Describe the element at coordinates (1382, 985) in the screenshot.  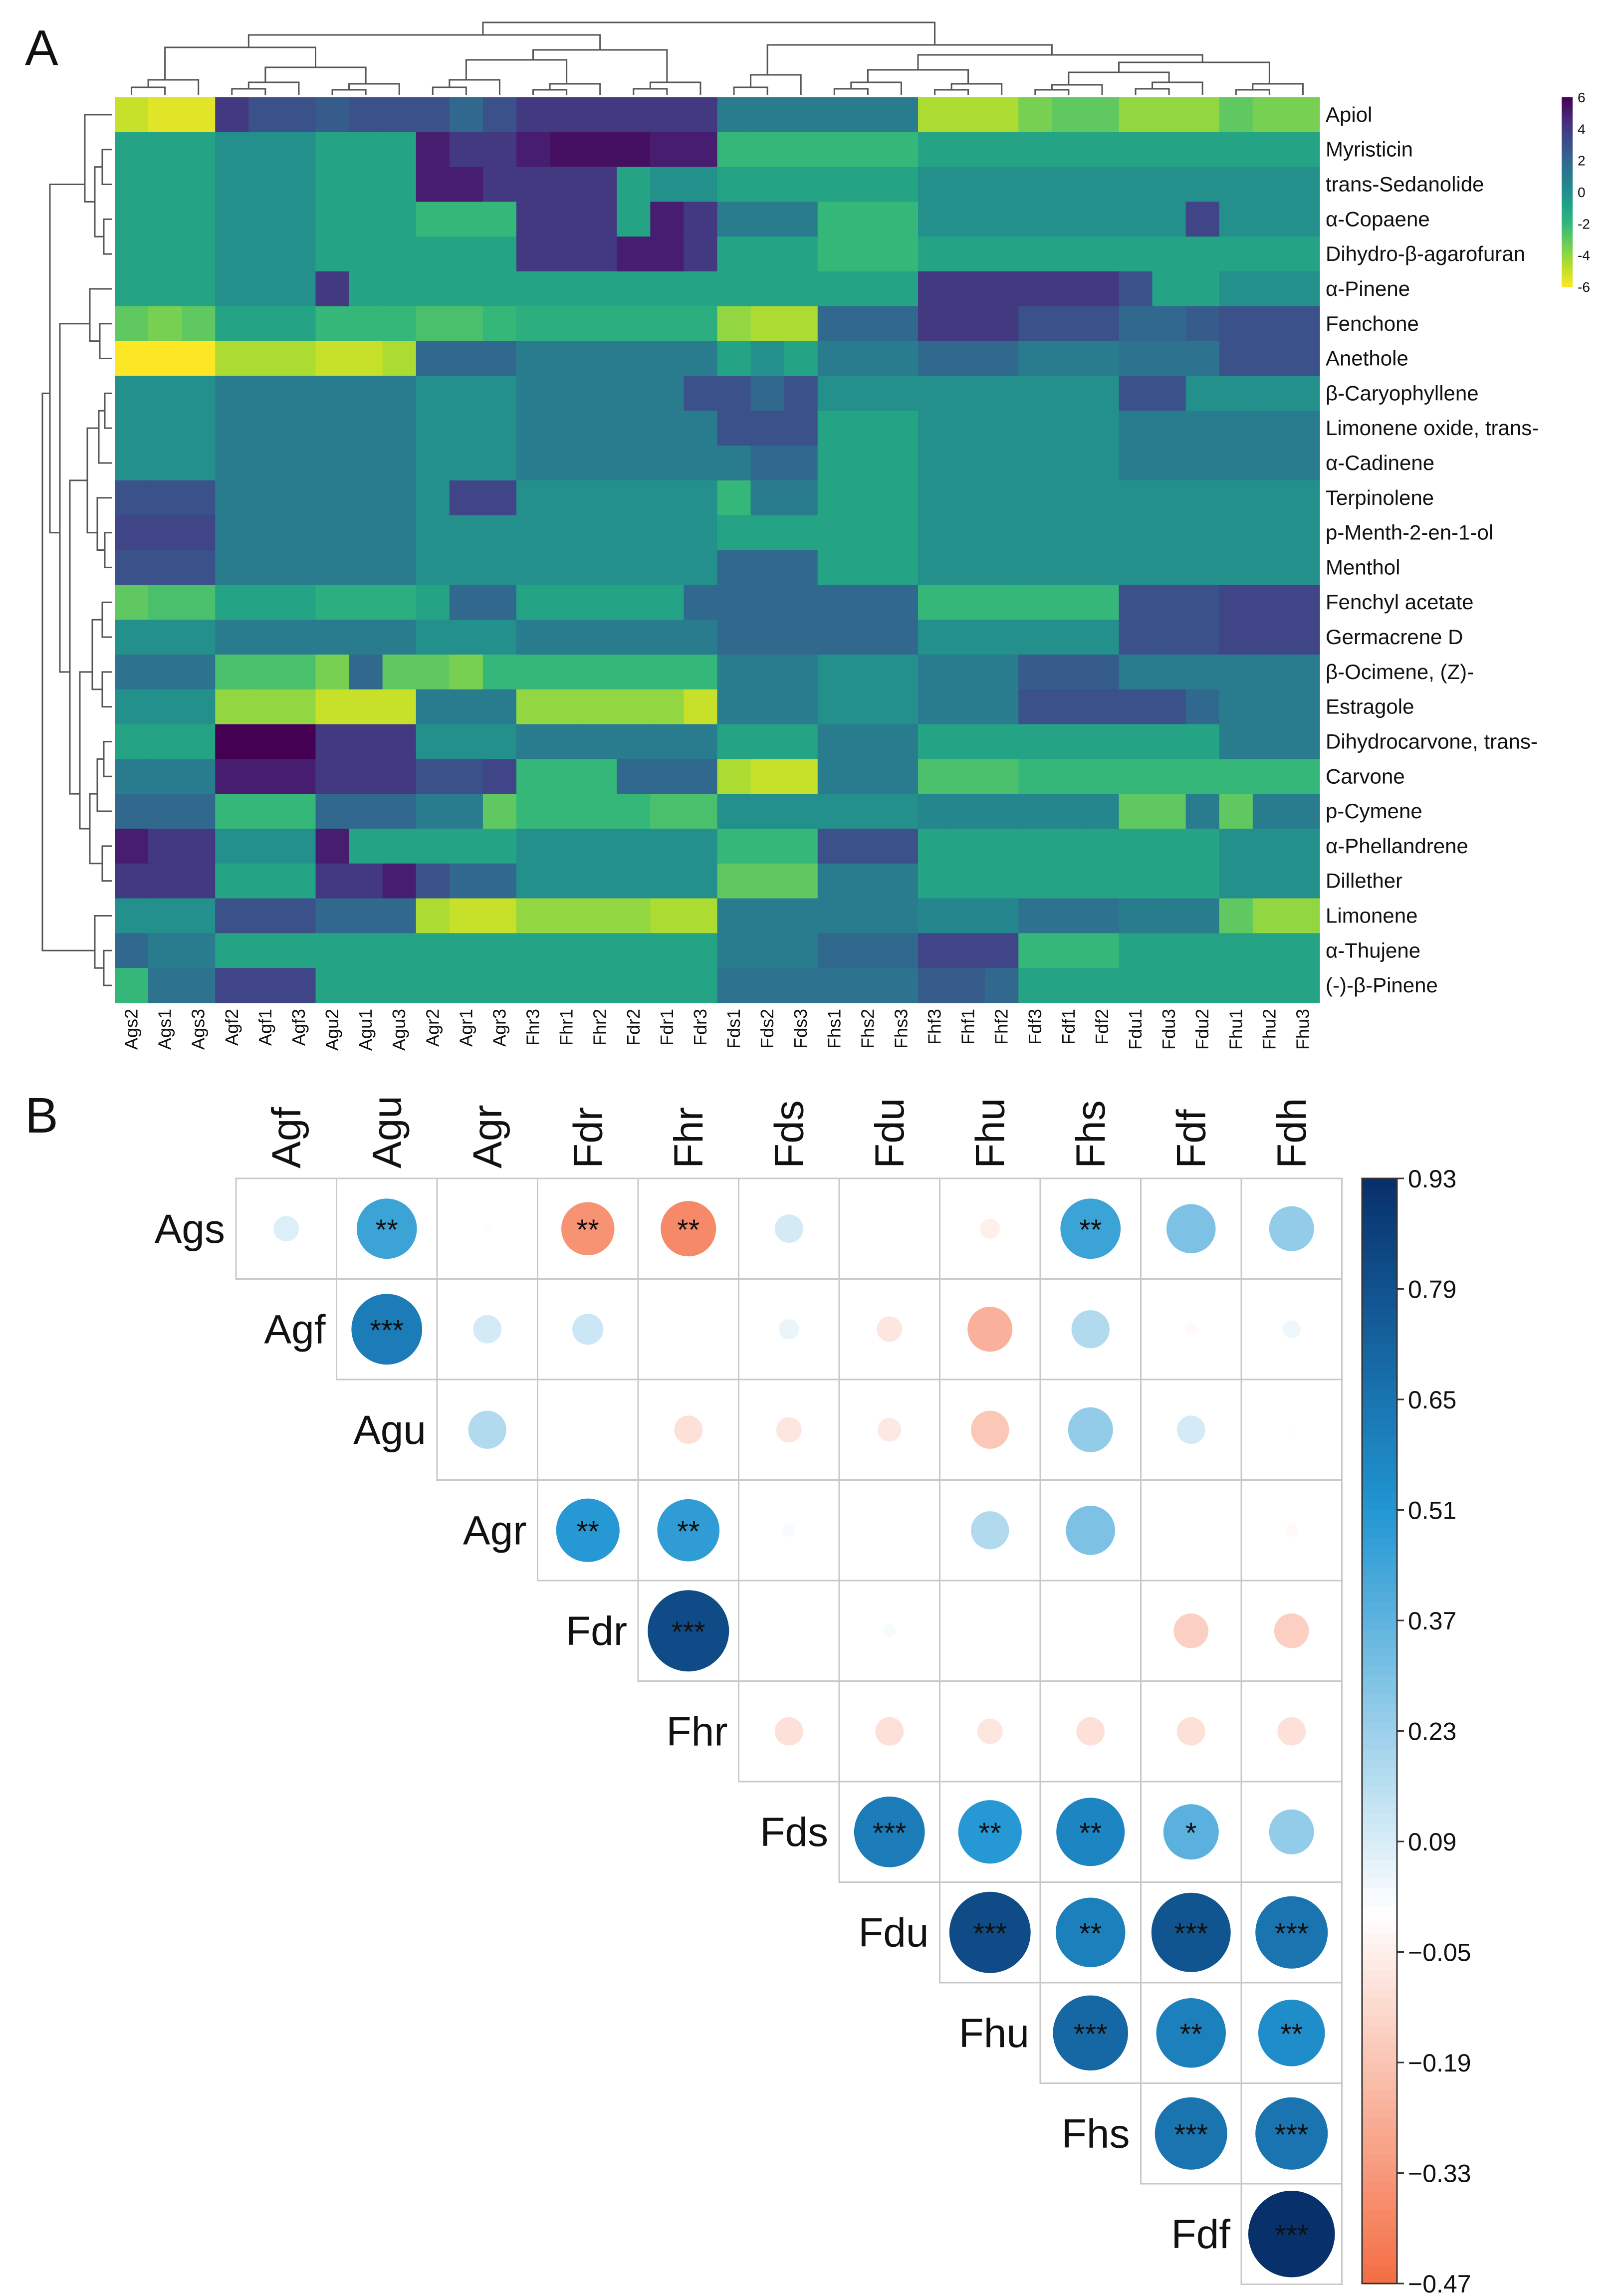
I see `heatmap-row-label: (-)-β-Pinene` at that location.